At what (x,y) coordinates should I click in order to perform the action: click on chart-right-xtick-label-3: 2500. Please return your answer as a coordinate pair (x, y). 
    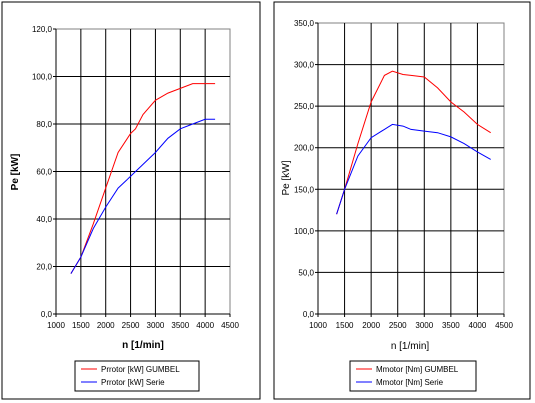
    Looking at the image, I should click on (398, 325).